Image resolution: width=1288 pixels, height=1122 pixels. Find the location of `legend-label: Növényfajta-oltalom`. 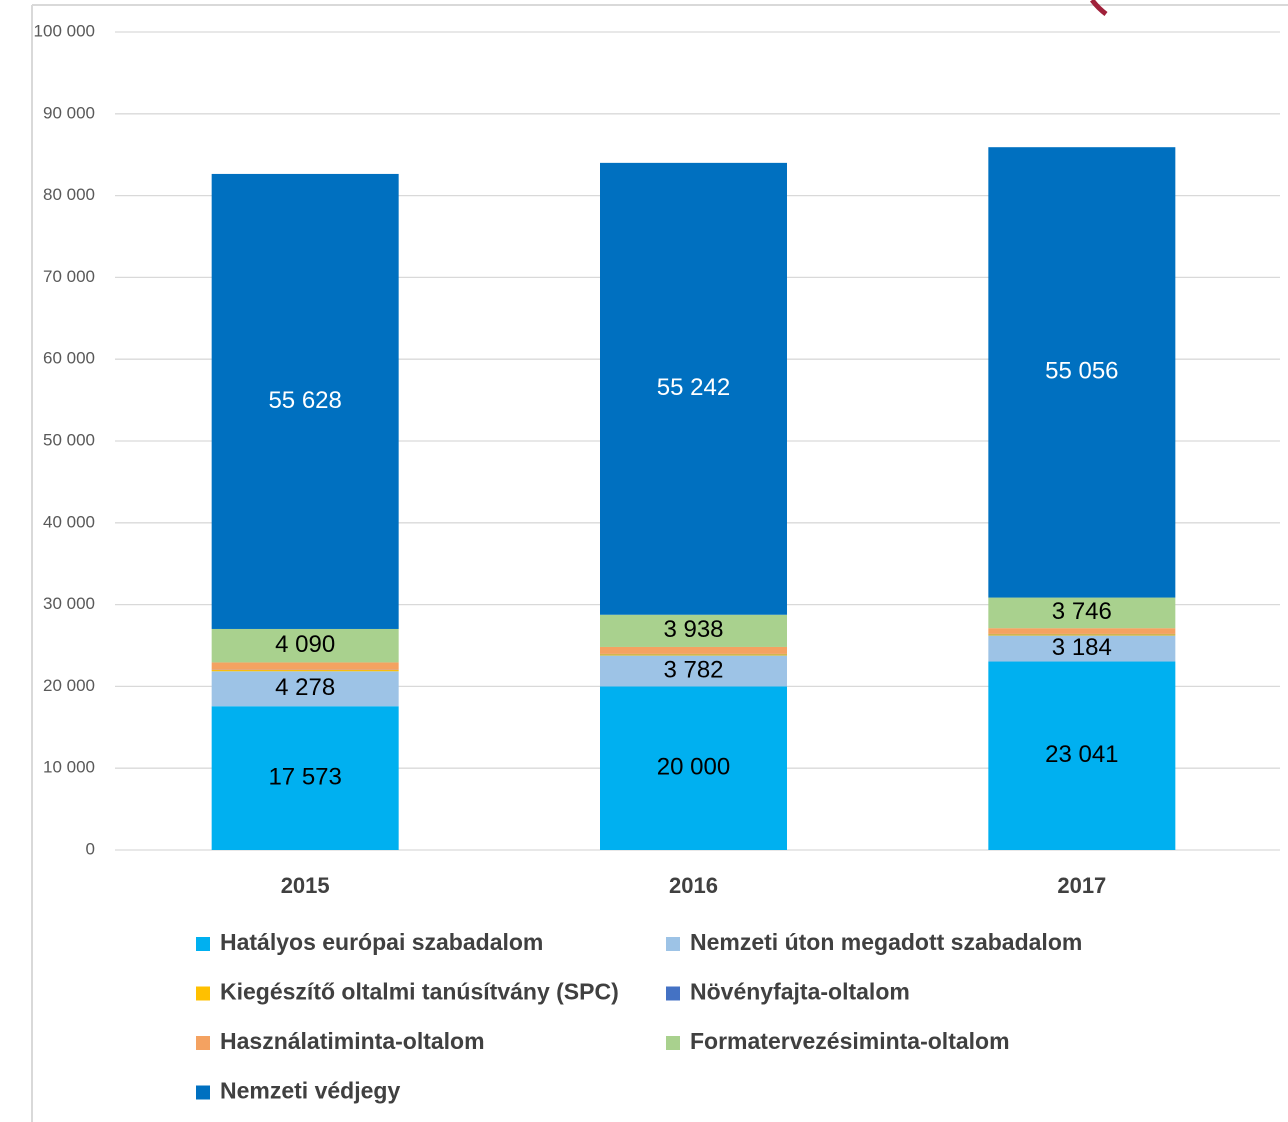

legend-label: Növényfajta-oltalom is located at coordinates (800, 992).